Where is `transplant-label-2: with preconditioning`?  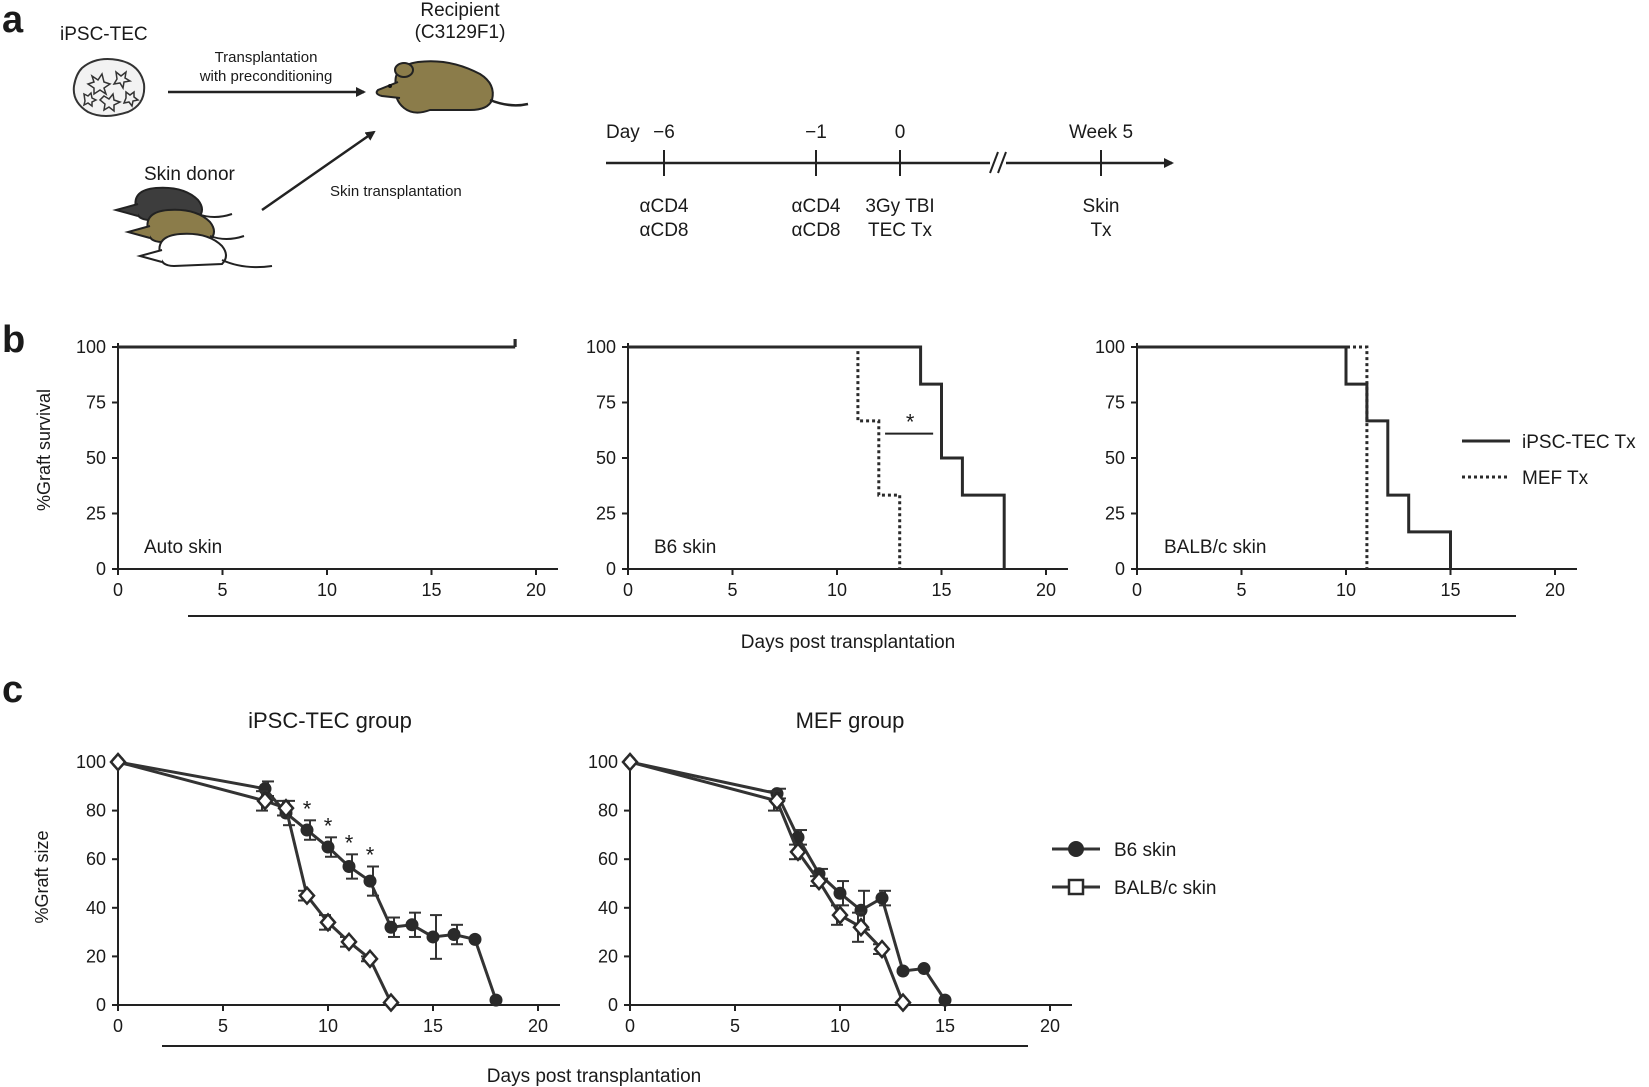 transplant-label-2: with preconditioning is located at coordinates (266, 76).